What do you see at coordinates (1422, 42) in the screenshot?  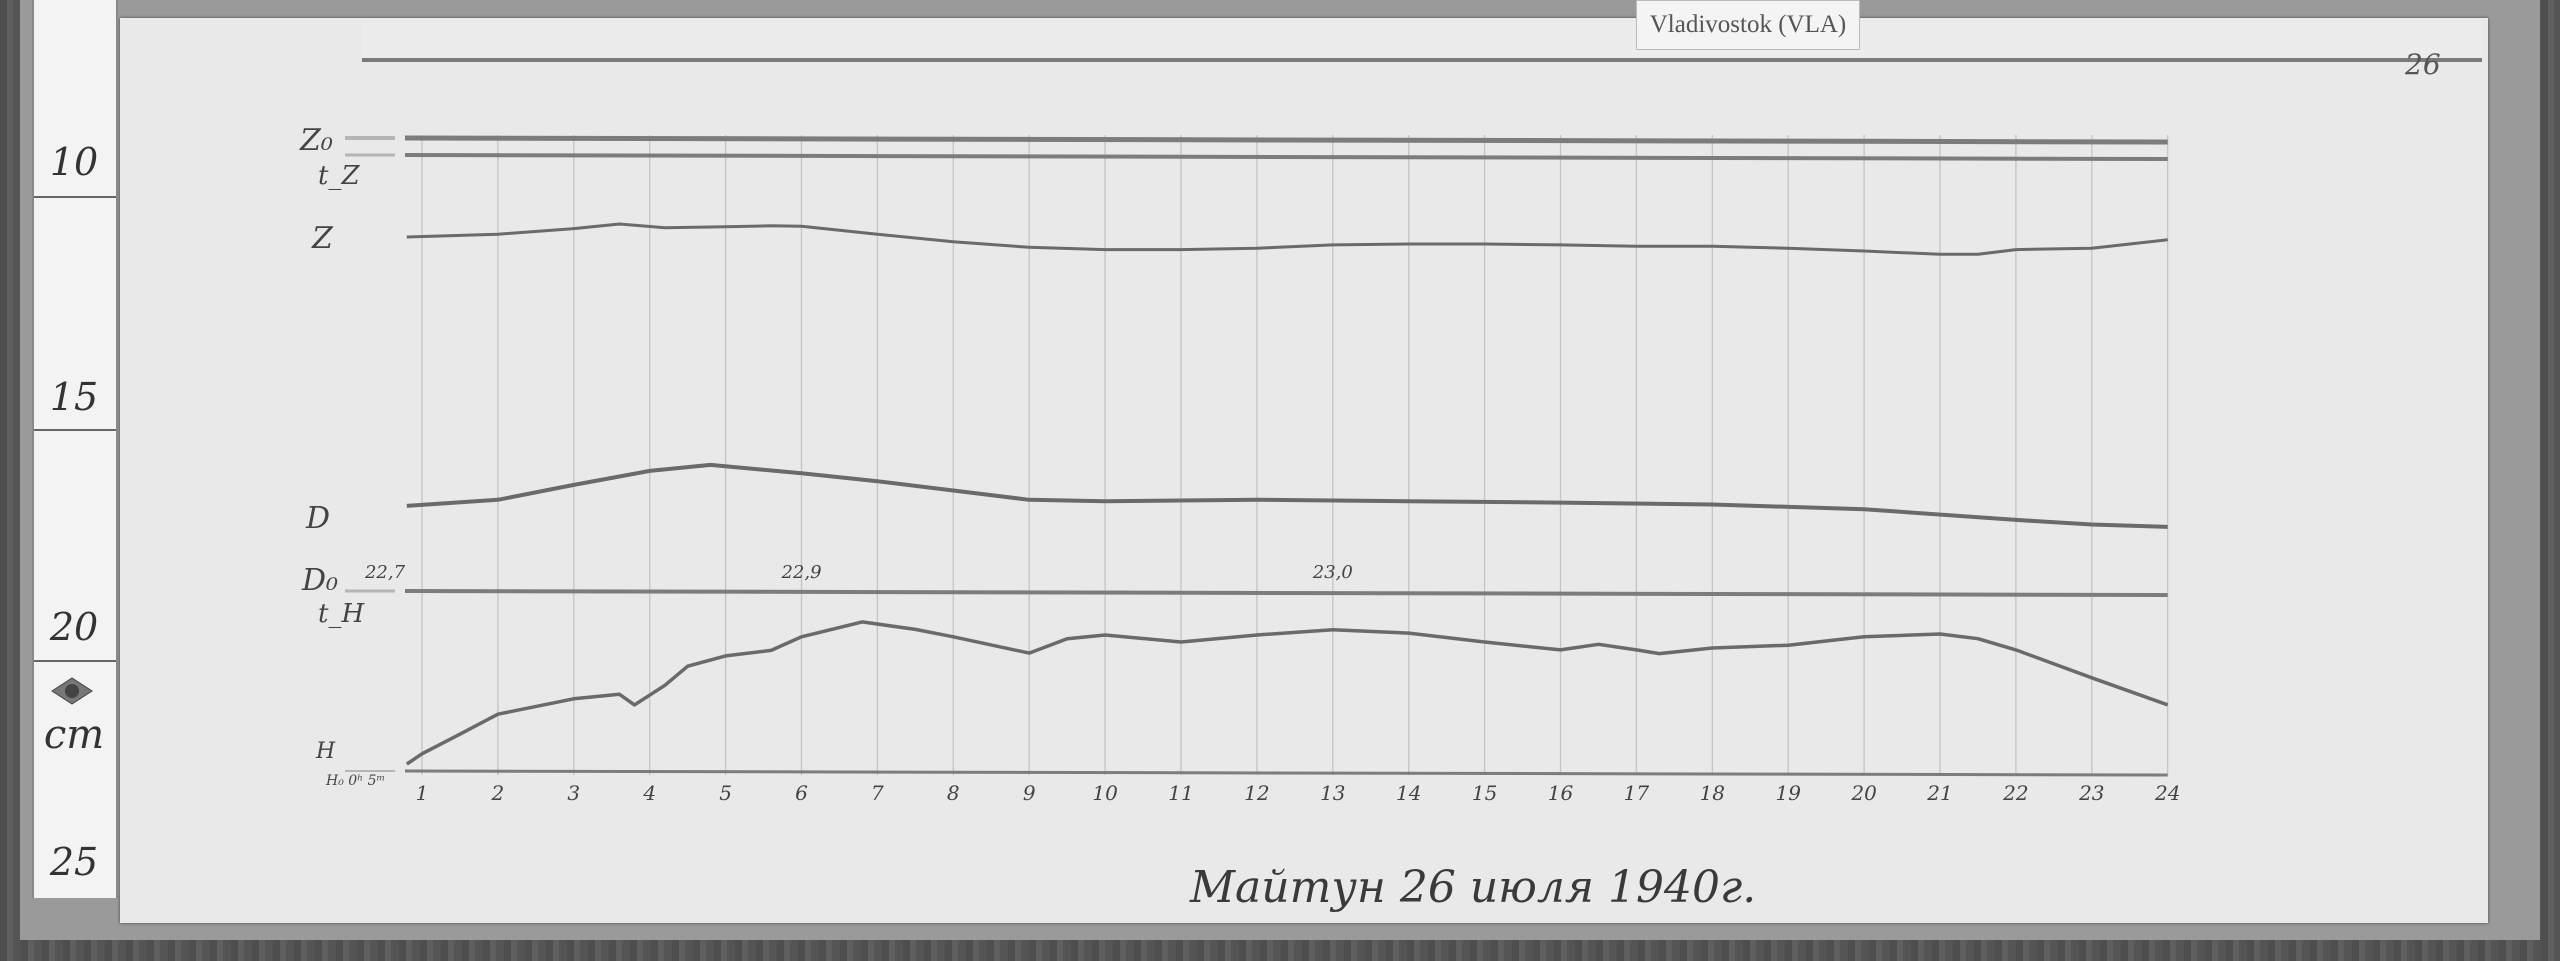 I see `top-paper-strip` at bounding box center [1422, 42].